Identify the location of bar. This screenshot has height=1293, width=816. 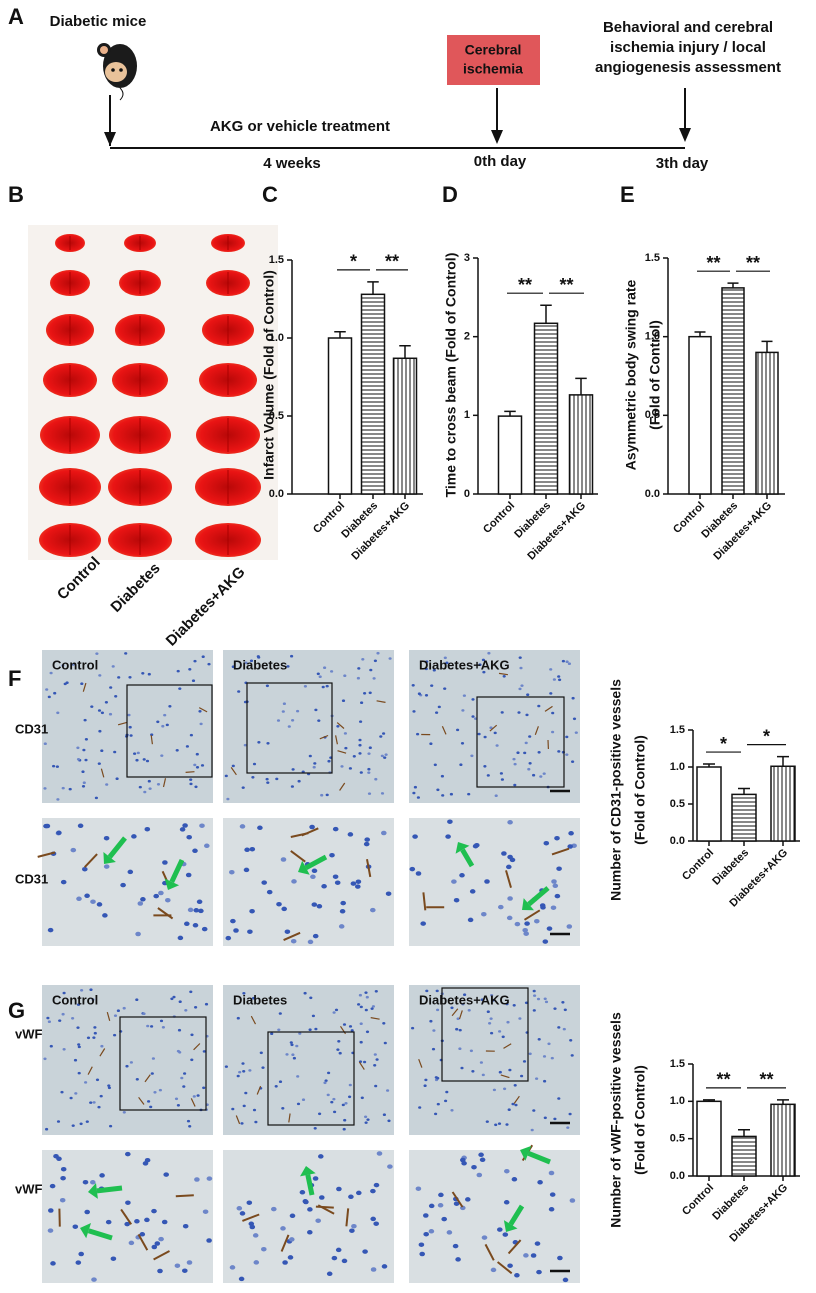
(700, 415).